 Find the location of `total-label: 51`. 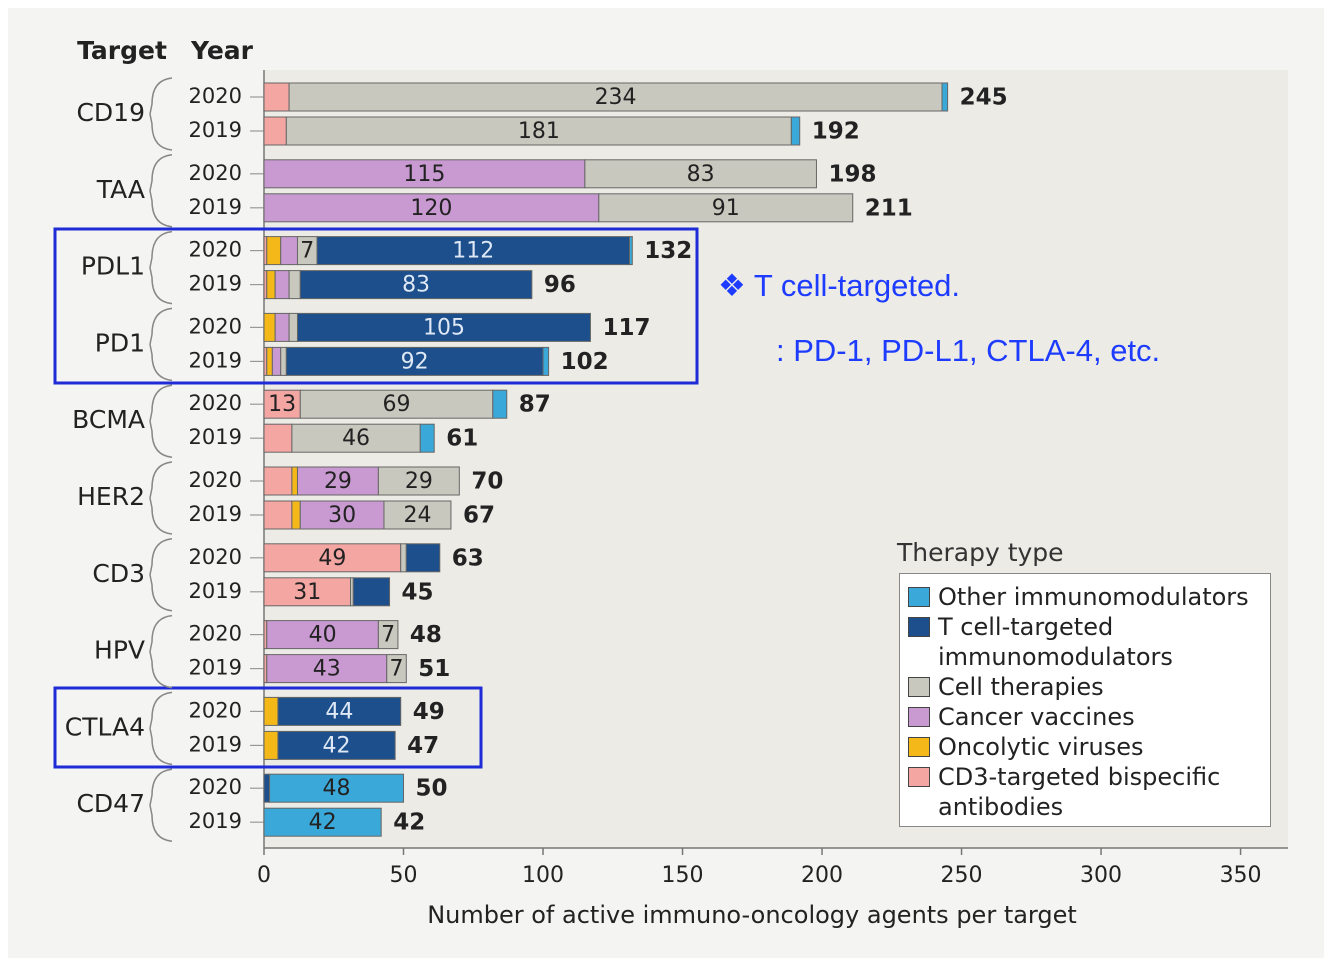

total-label: 51 is located at coordinates (434, 669).